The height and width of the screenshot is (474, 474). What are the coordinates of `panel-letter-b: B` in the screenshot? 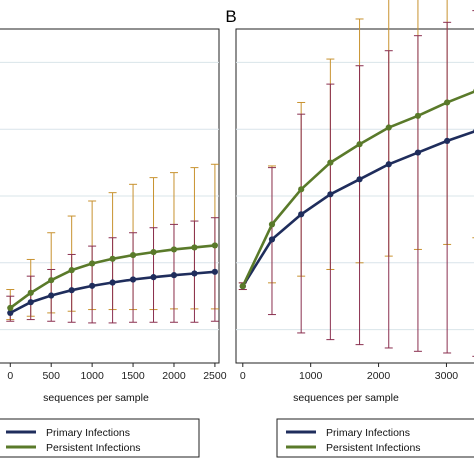 It's located at (230, 16).